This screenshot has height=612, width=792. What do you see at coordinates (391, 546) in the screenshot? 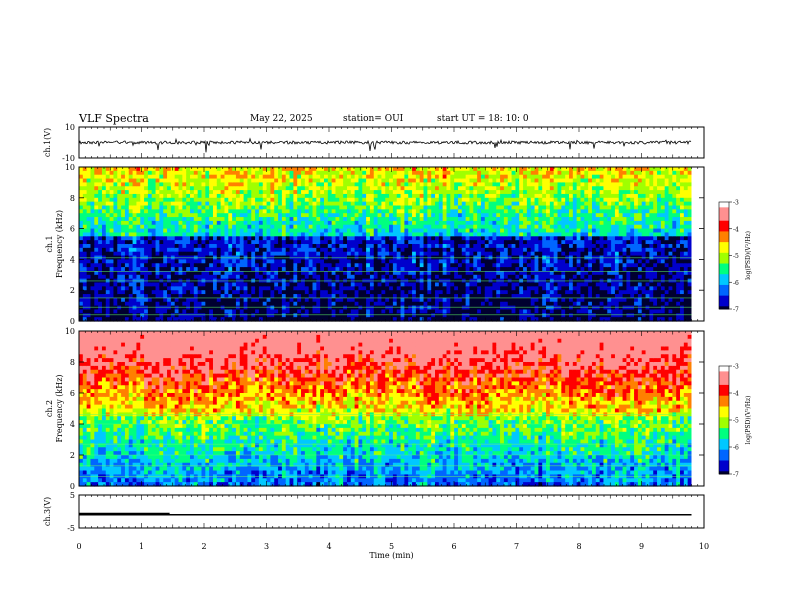
I see `xtick-label: 5` at bounding box center [391, 546].